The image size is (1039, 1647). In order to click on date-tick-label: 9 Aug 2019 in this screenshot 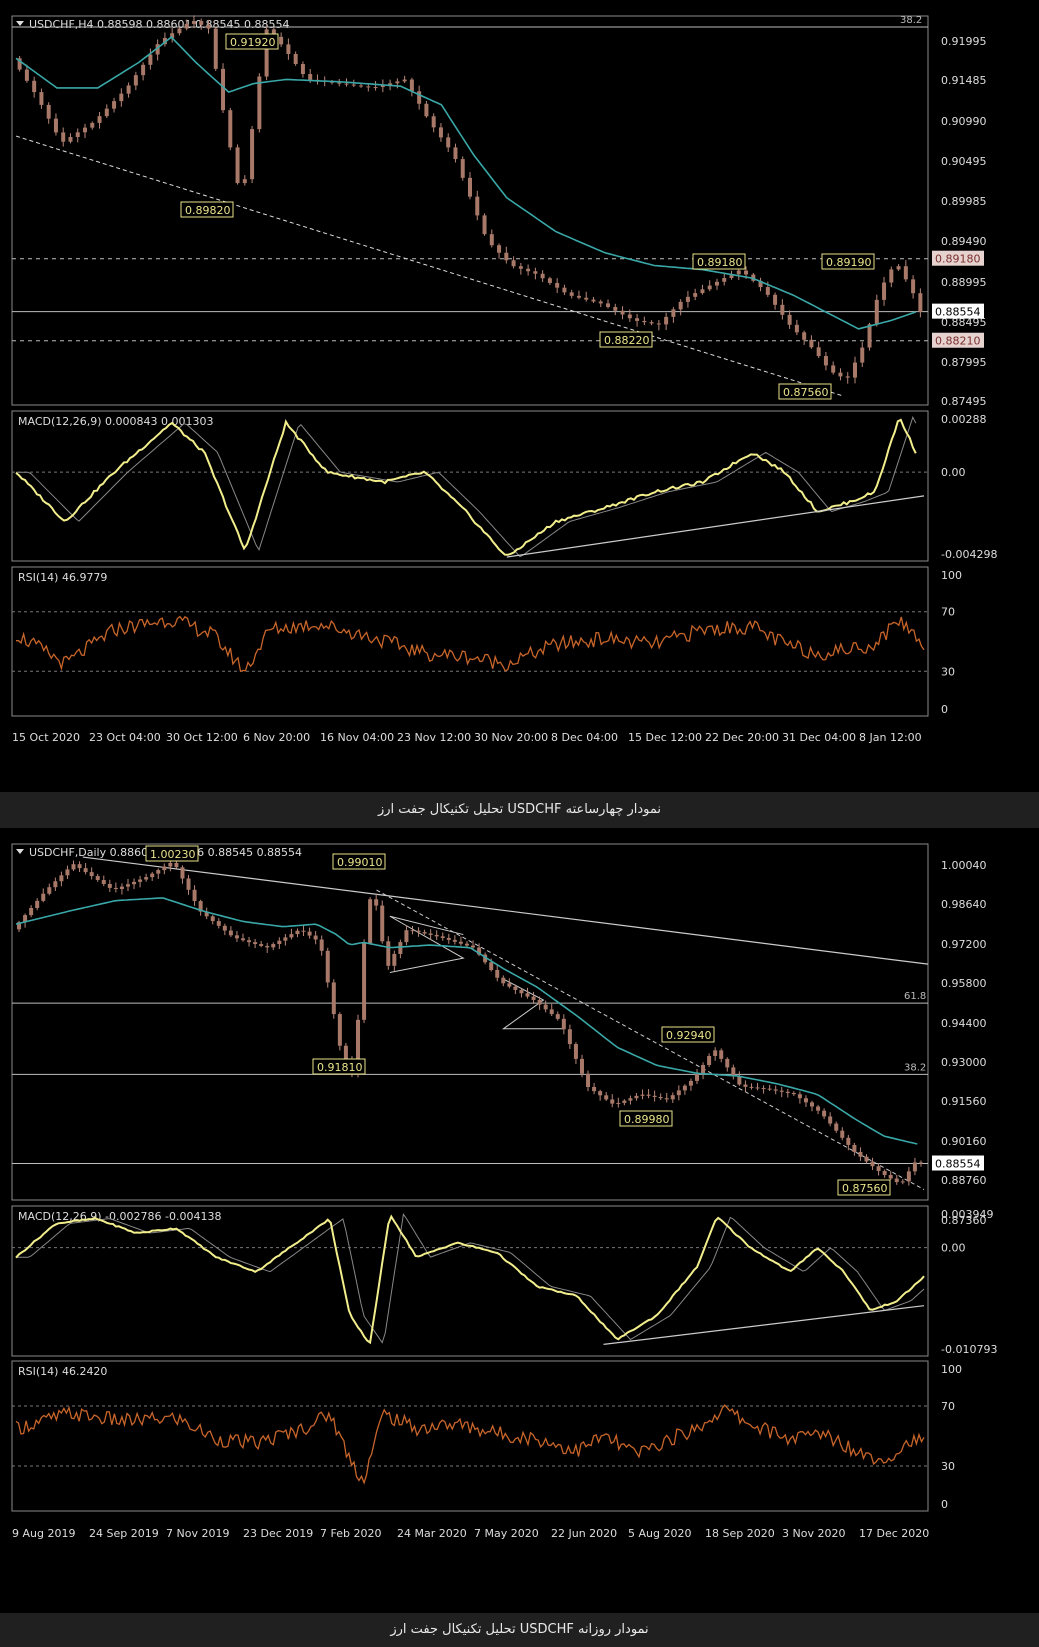, I will do `click(43, 1533)`.